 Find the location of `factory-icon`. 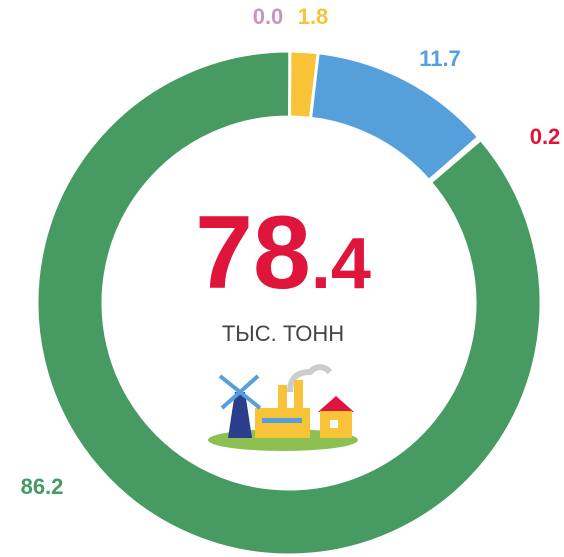

factory-icon is located at coordinates (283, 407).